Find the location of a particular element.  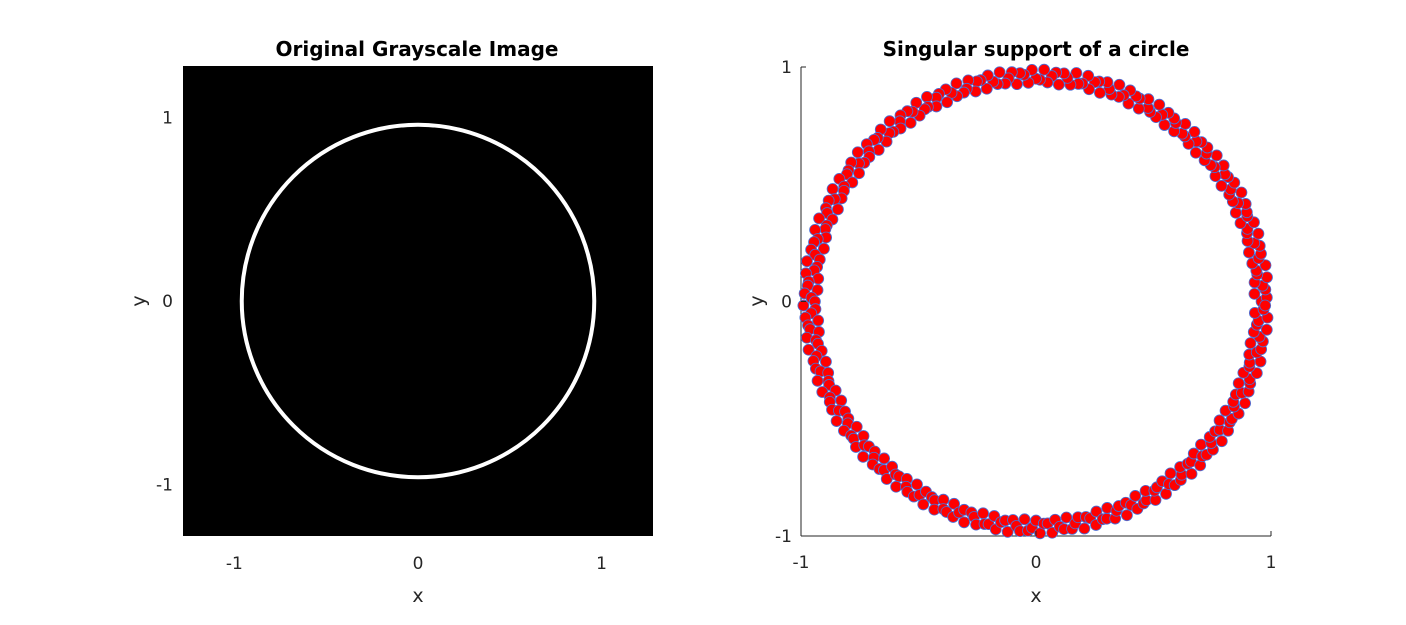

left-chart-title: Original Grayscale Image is located at coordinates (417, 49).